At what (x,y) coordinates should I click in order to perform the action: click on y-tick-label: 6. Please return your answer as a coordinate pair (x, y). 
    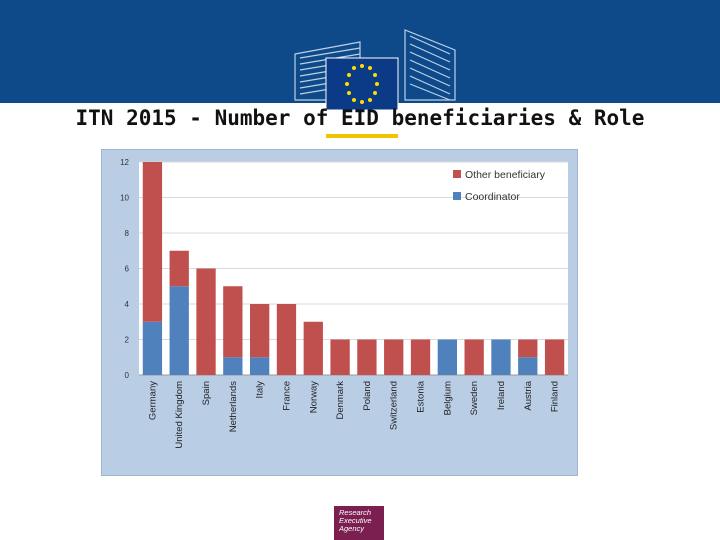
    Looking at the image, I should click on (127, 269).